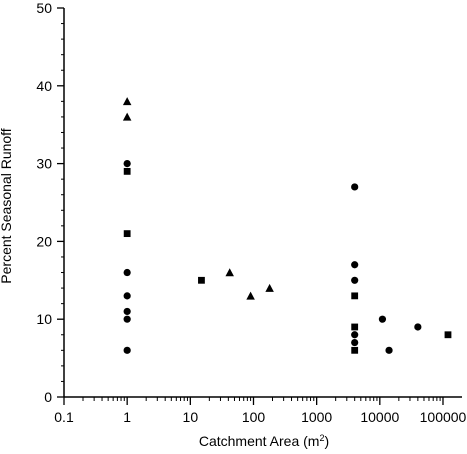  Describe the element at coordinates (443, 417) in the screenshot. I see `x-tick-label: 100000` at that location.